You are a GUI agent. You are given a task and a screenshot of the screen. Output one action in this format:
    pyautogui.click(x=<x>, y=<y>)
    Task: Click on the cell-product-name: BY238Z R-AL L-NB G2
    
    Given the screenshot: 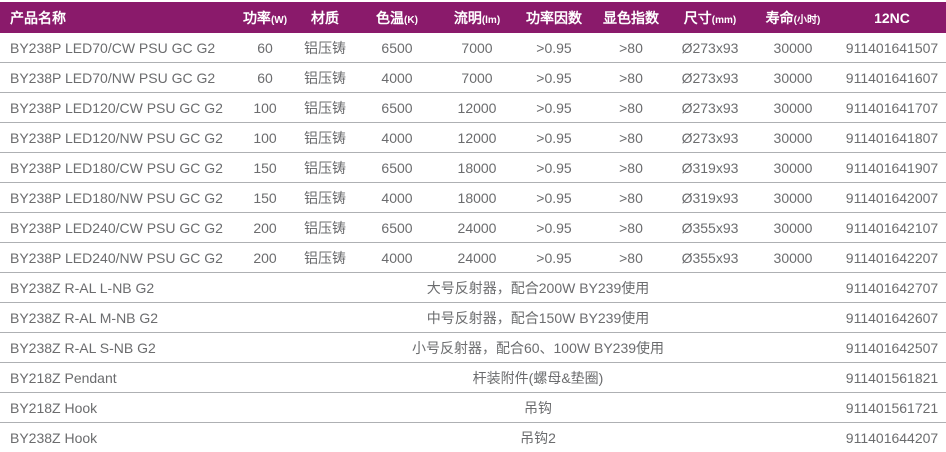 What is the action you would take?
    pyautogui.click(x=119, y=287)
    